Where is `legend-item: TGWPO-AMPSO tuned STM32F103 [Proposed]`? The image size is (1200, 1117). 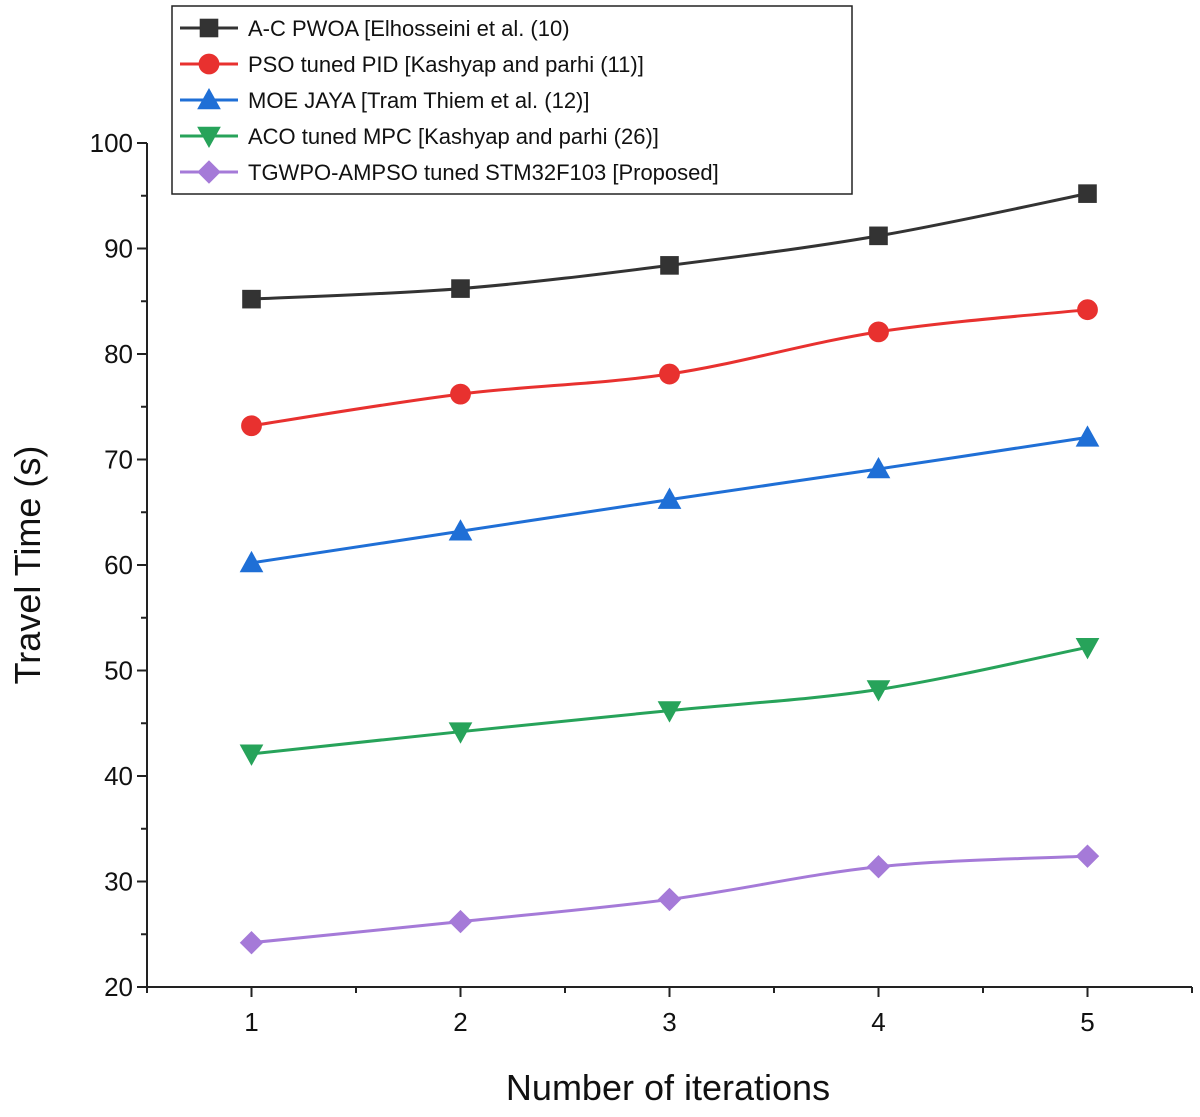
legend-item: TGWPO-AMPSO tuned STM32F103 [Proposed] is located at coordinates (449, 172).